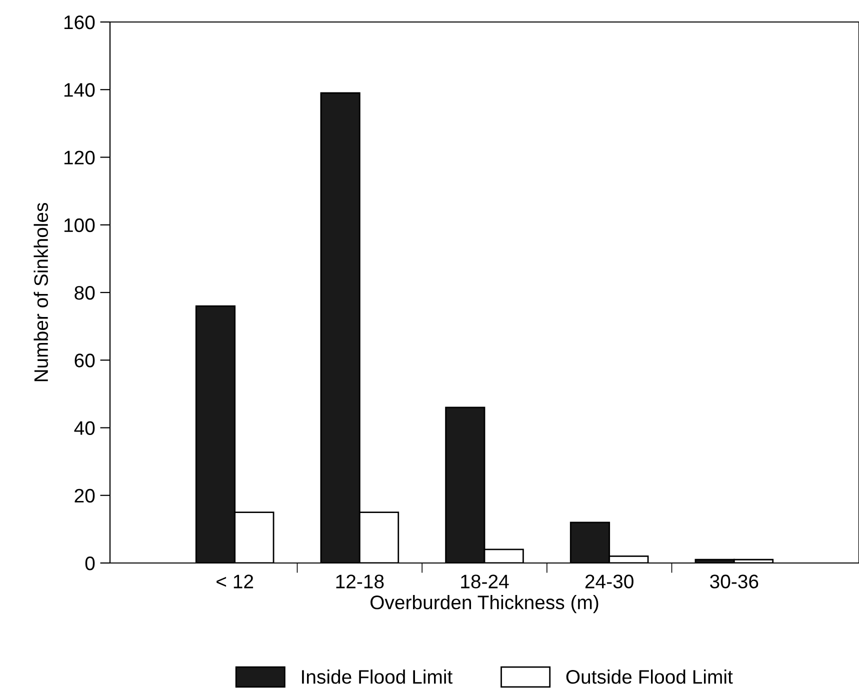 This screenshot has width=859, height=693. I want to click on y-tick-label: 100, so click(79, 225).